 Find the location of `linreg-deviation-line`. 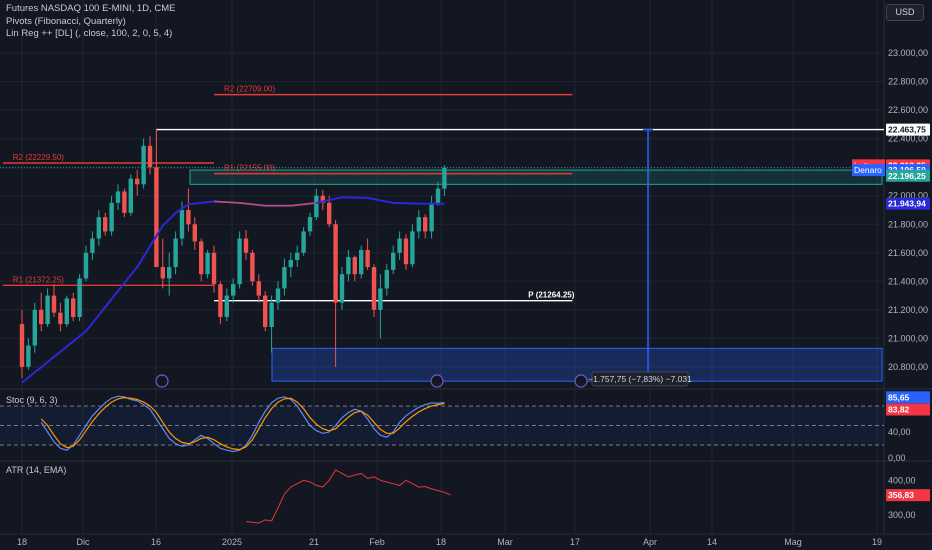

linreg-deviation-line is located at coordinates (265, 203).